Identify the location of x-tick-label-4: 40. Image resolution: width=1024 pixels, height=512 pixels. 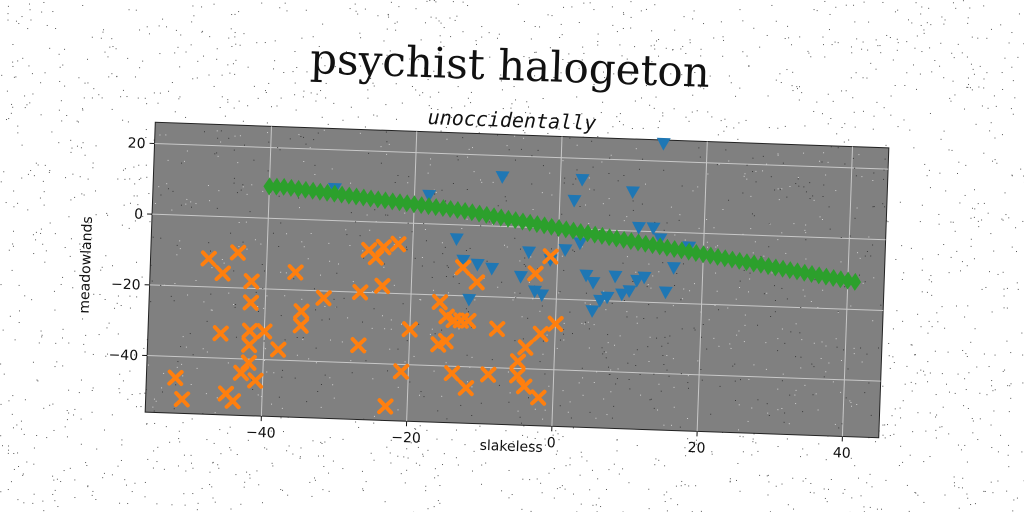
(842, 453).